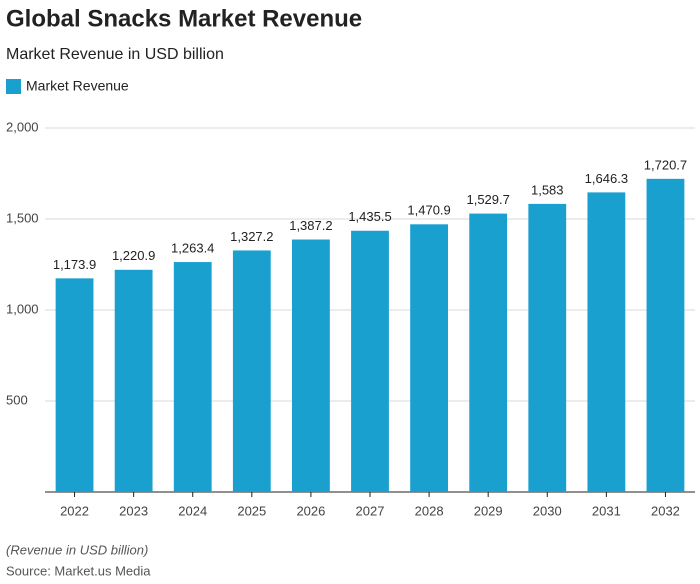 Image resolution: width=700 pixels, height=584 pixels. Describe the element at coordinates (547, 510) in the screenshot. I see `x-tick-label: 2030` at that location.